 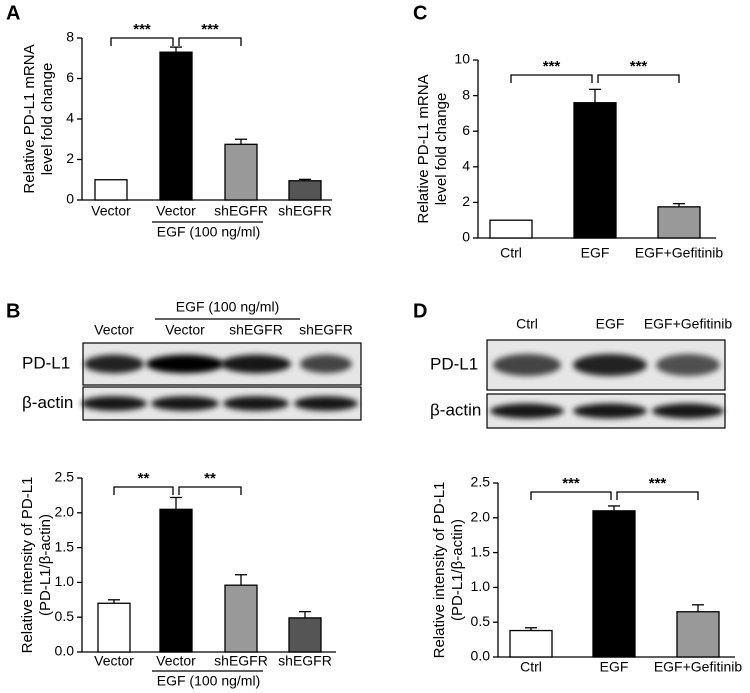 What do you see at coordinates (420, 311) in the screenshot?
I see `panel-letter: D` at bounding box center [420, 311].